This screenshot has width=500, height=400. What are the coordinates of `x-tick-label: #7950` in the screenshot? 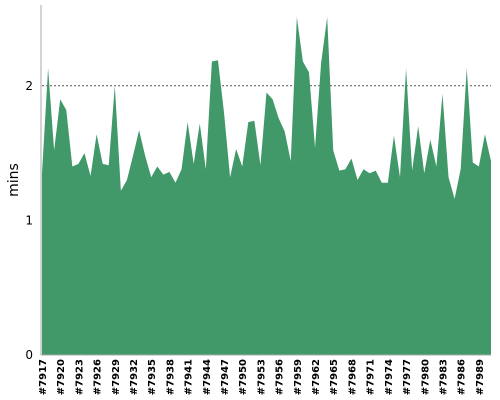 It's located at (243, 377).